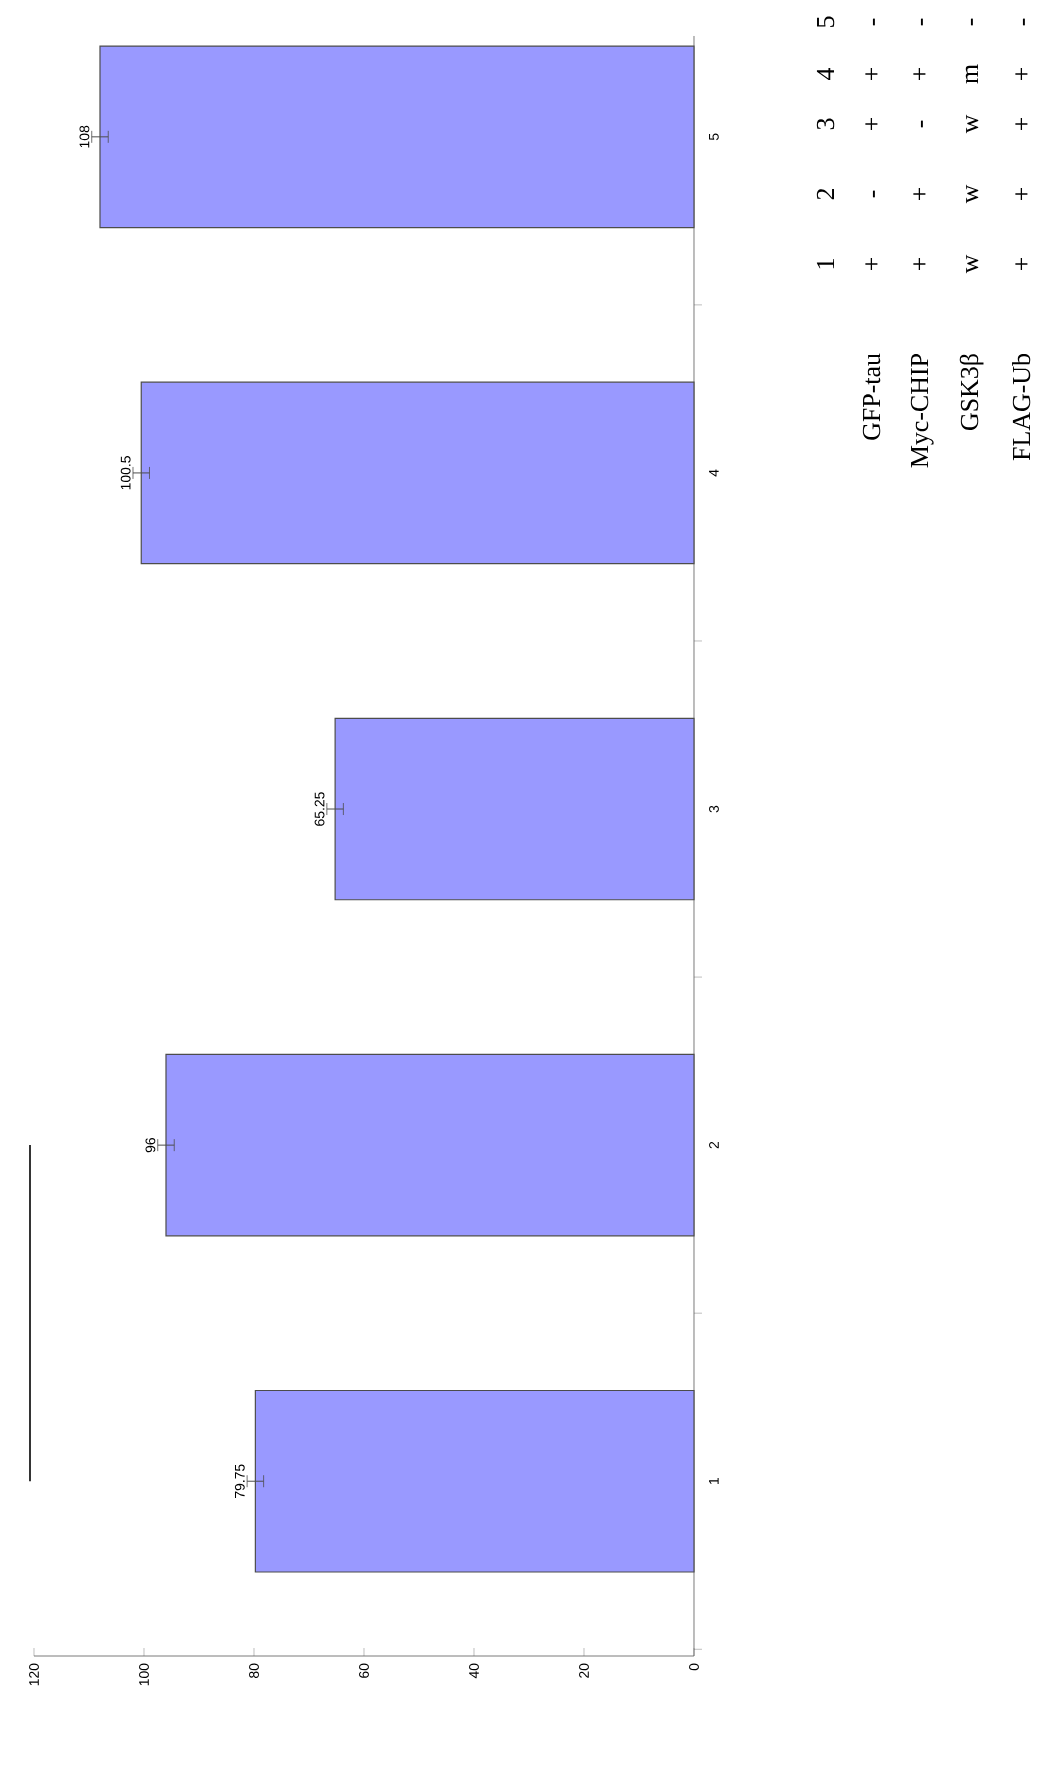 This screenshot has width=1044, height=1770. Describe the element at coordinates (971, 392) in the screenshot. I see `text: GSK3β` at that location.